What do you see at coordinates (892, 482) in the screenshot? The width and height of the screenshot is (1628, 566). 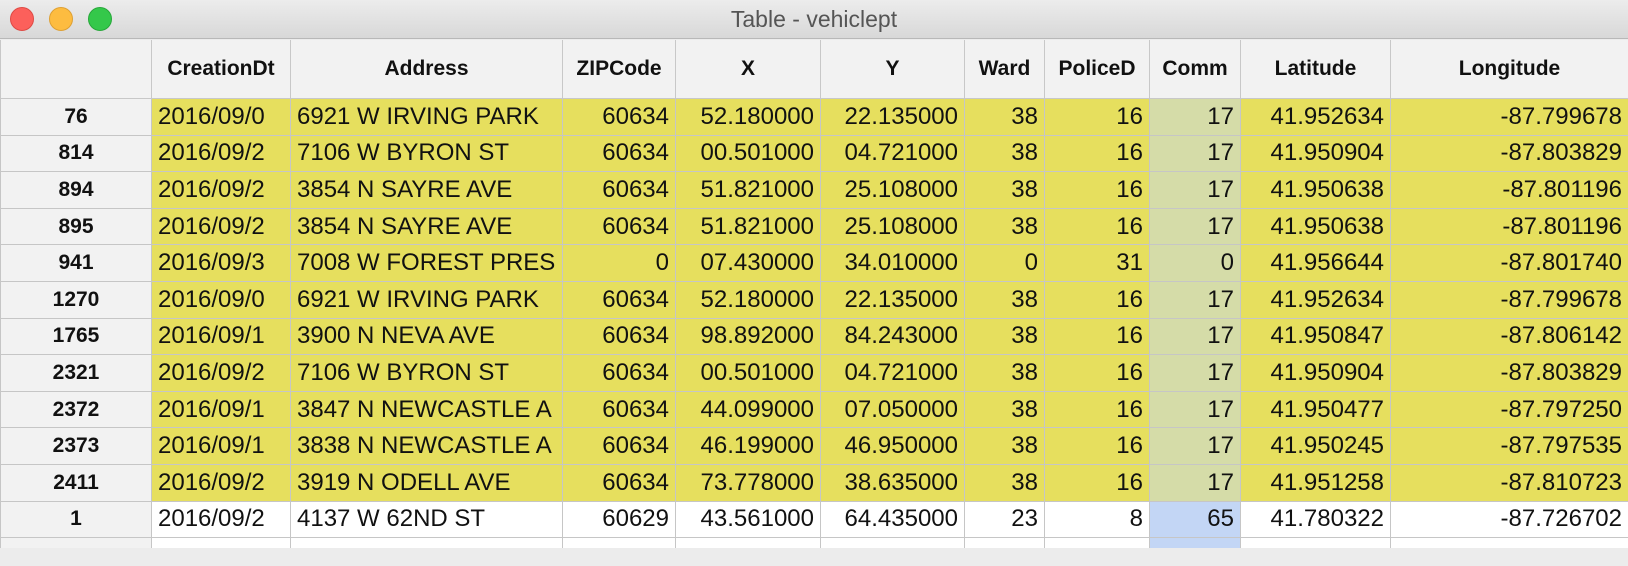 I see `cell-y: 38.635000` at bounding box center [892, 482].